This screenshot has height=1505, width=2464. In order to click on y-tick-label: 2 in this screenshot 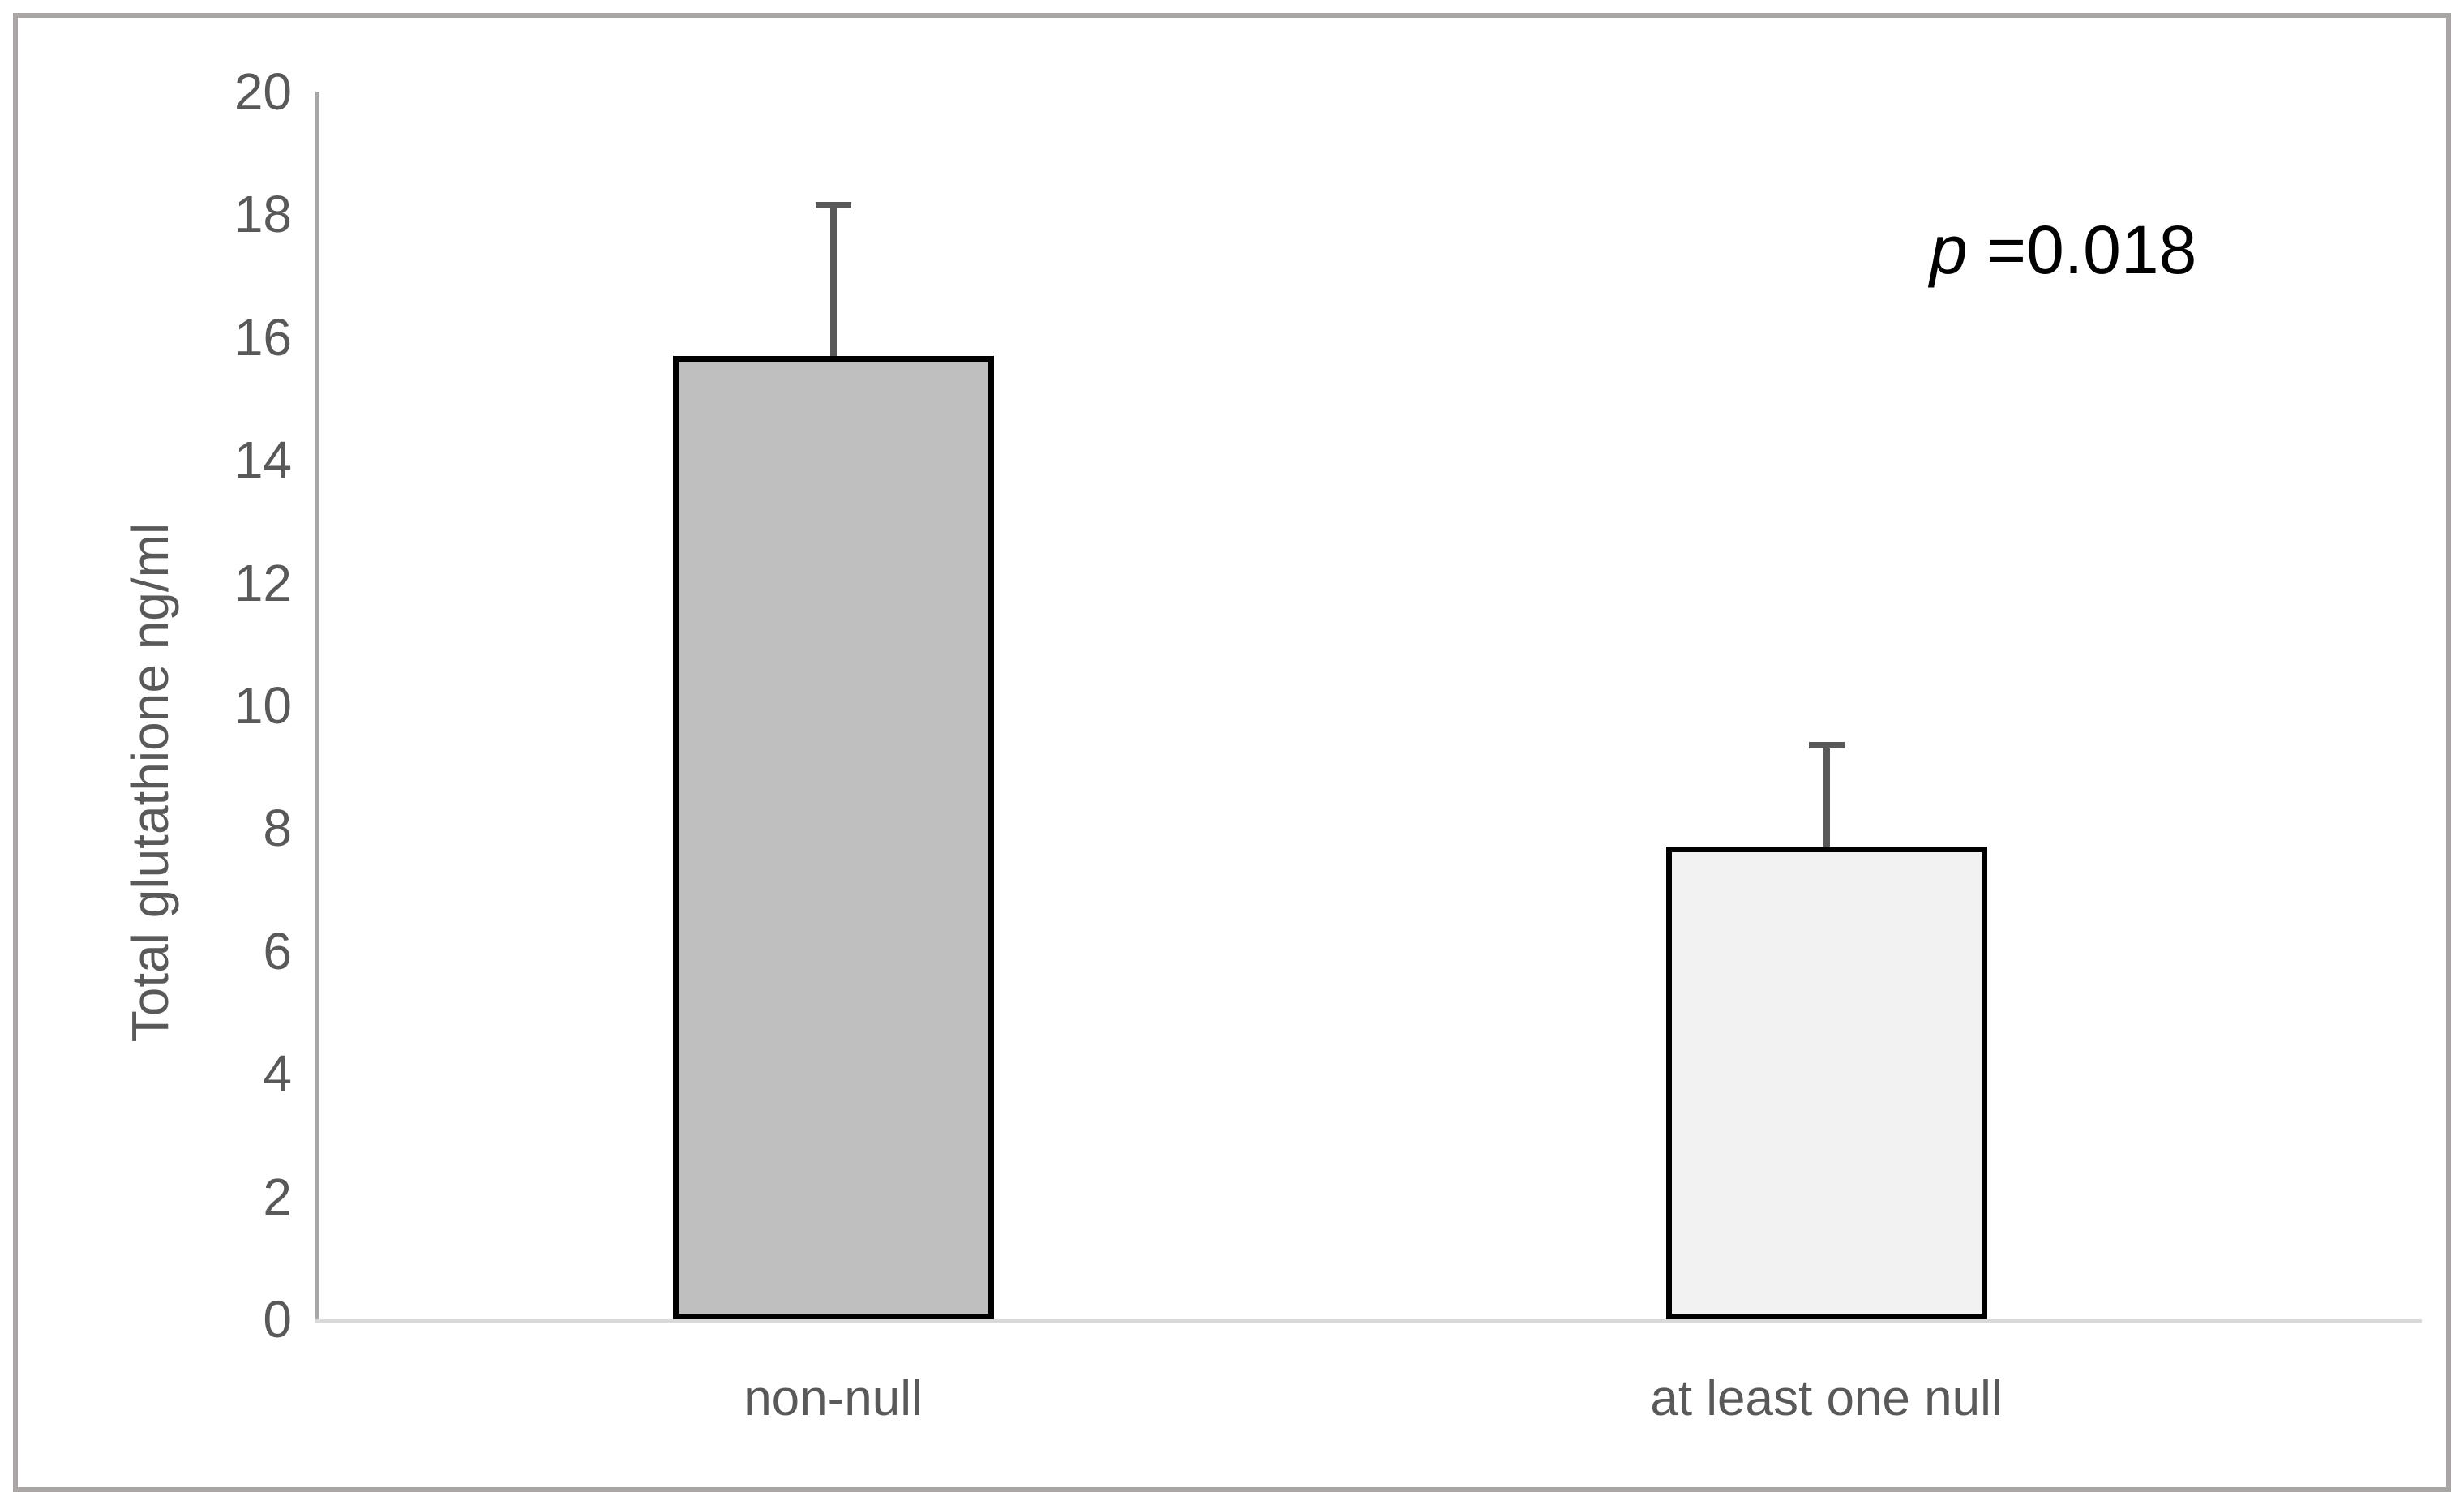, I will do `click(277, 1196)`.